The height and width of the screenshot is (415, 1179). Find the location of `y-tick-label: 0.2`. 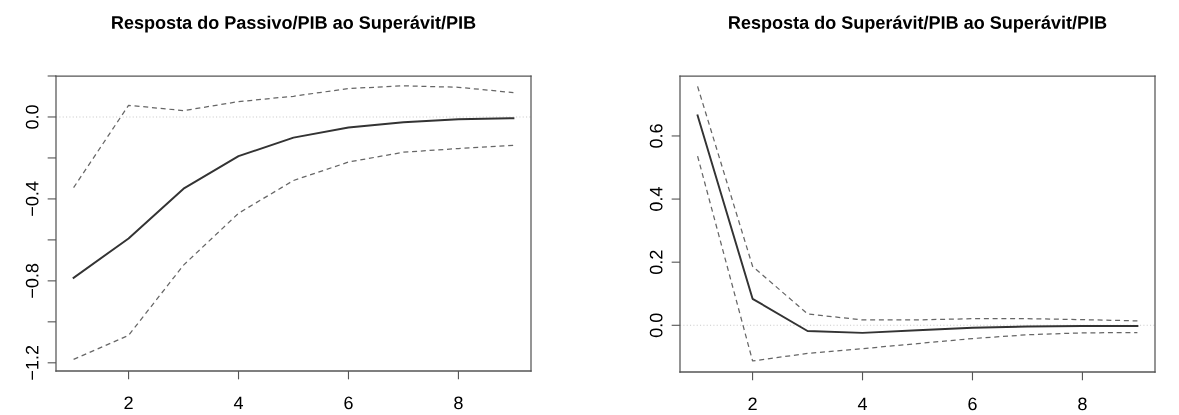

y-tick-label: 0.2 is located at coordinates (656, 262).